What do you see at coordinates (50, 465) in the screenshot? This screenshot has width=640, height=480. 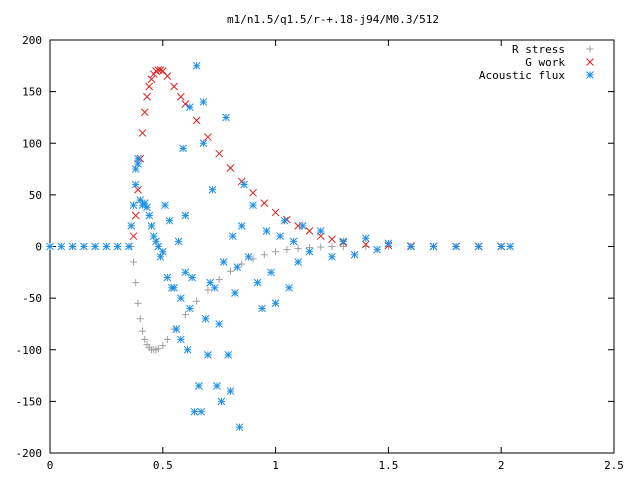 I see `x-tick-label: 0` at bounding box center [50, 465].